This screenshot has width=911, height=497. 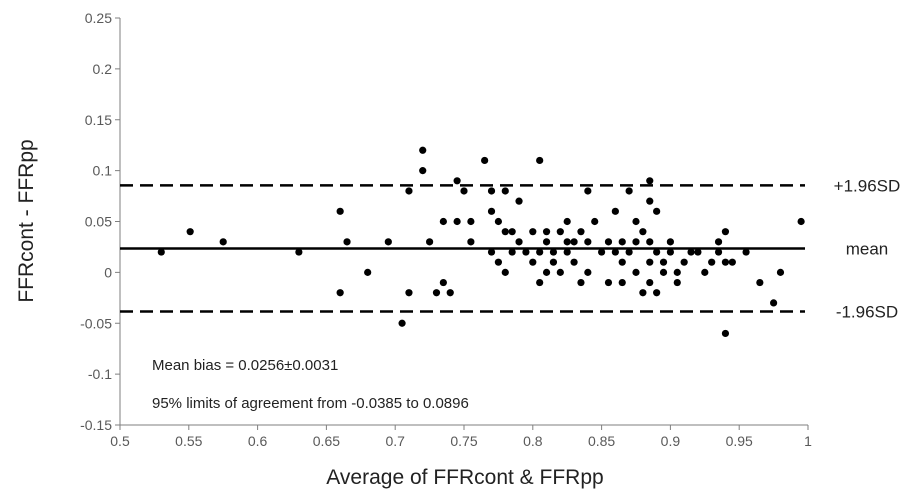 What do you see at coordinates (245, 365) in the screenshot?
I see `mean-bias-annotation: Mean bias = 0.0256±0.0031` at bounding box center [245, 365].